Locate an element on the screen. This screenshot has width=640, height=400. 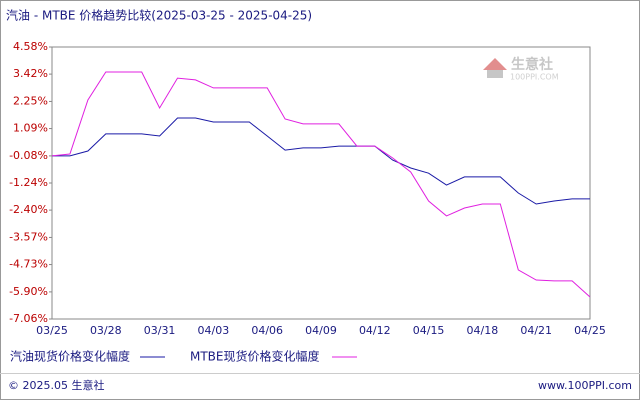
y-tick-label: 1.09% is located at coordinates (30, 128).